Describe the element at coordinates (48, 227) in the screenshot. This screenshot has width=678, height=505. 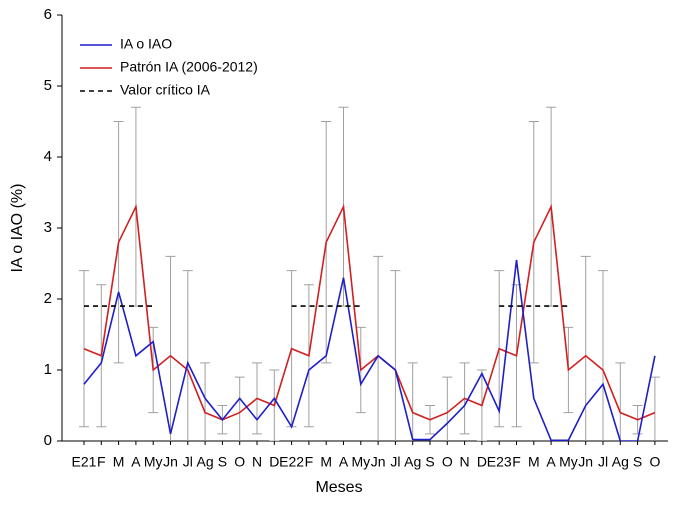
I see `y-tick-label: 3` at that location.